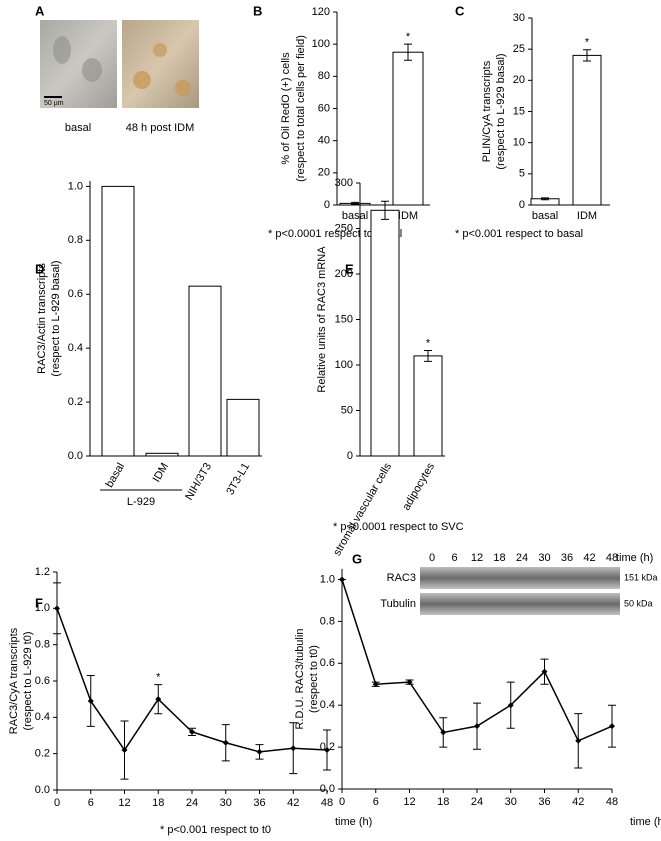 The width and height of the screenshot is (661, 841). What do you see at coordinates (39, 602) in the screenshot?
I see `panel-letter: F` at bounding box center [39, 602].